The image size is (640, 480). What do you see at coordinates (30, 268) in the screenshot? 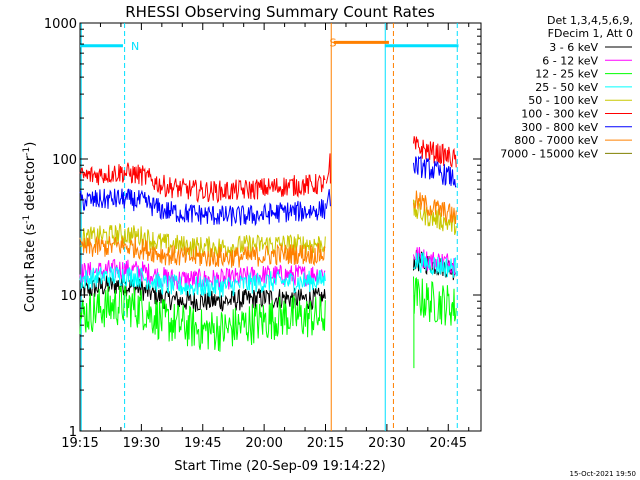
I see `y-axis-label-part1: Count Rate (s` at bounding box center [30, 268].